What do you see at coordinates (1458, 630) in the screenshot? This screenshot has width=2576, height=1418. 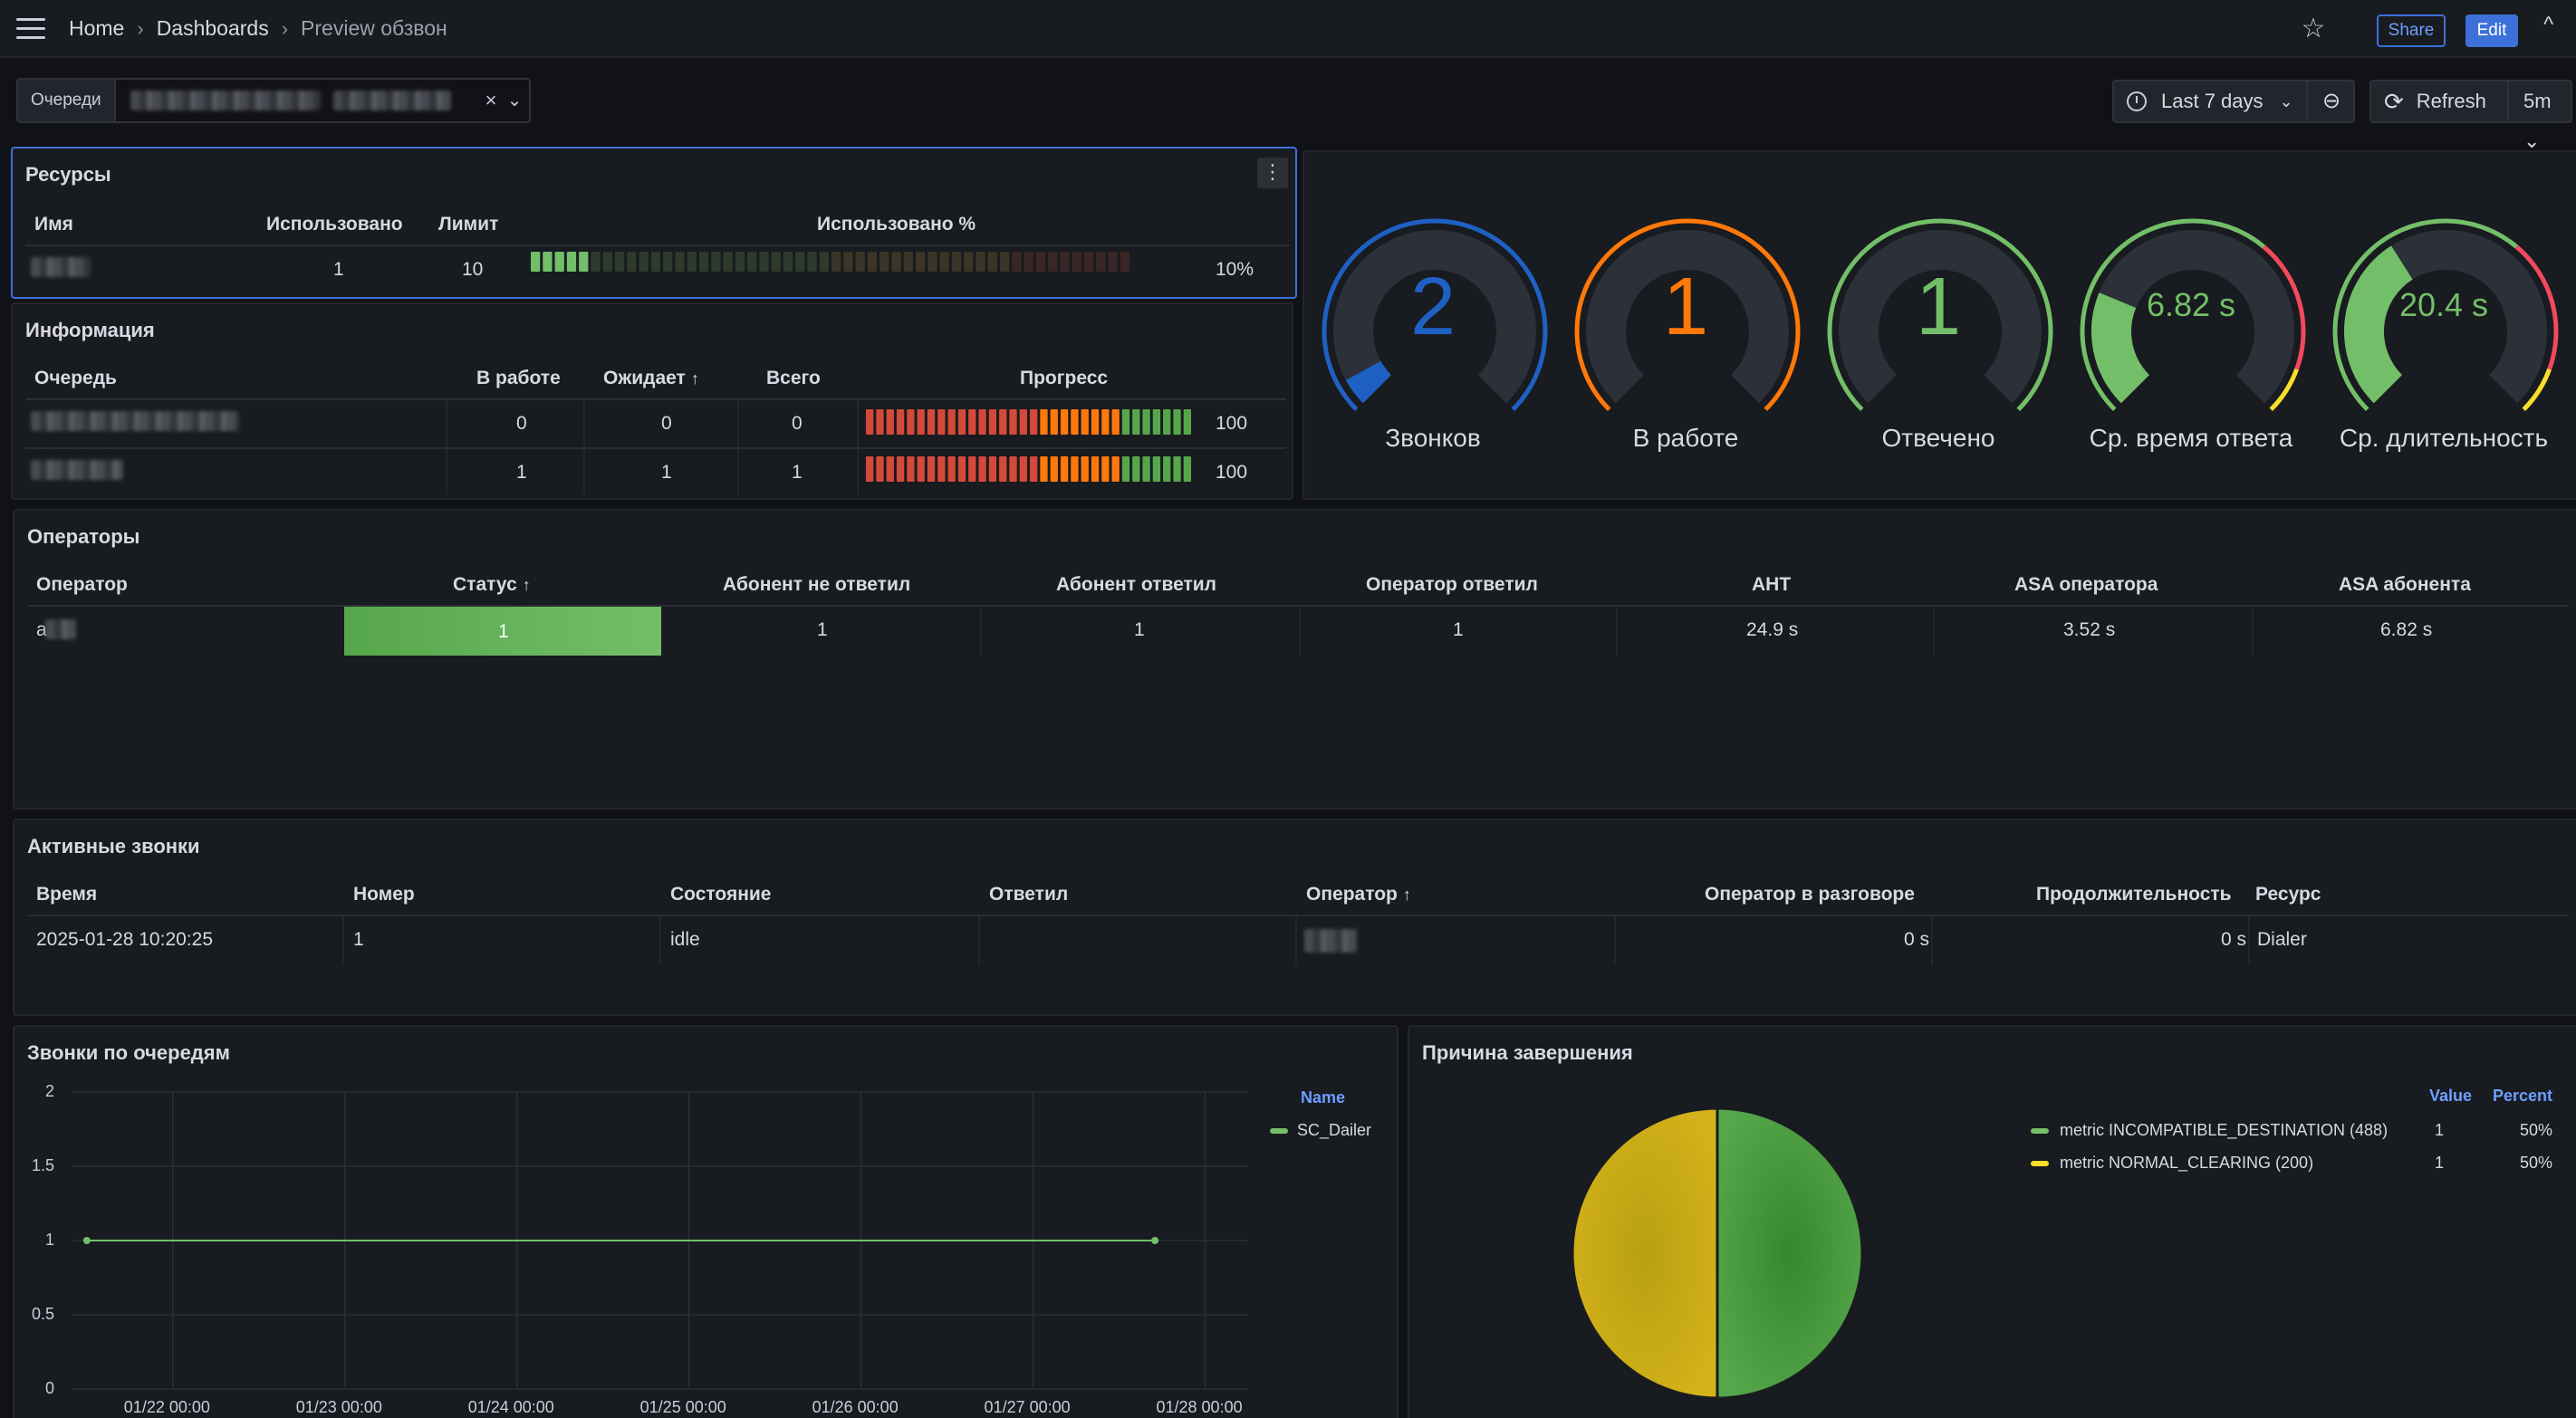 I see `op-answered-cell: 1` at bounding box center [1458, 630].